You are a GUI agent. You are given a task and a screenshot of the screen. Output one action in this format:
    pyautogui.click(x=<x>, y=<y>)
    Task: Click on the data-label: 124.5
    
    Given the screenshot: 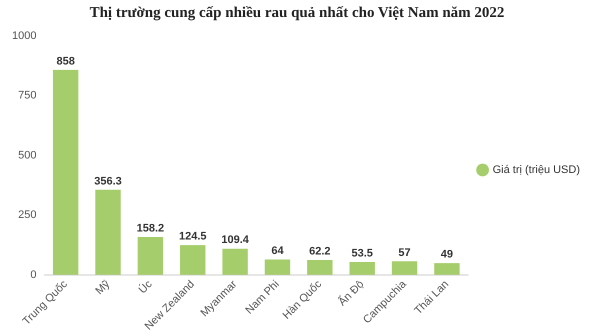 What is the action you would take?
    pyautogui.click(x=192, y=236)
    